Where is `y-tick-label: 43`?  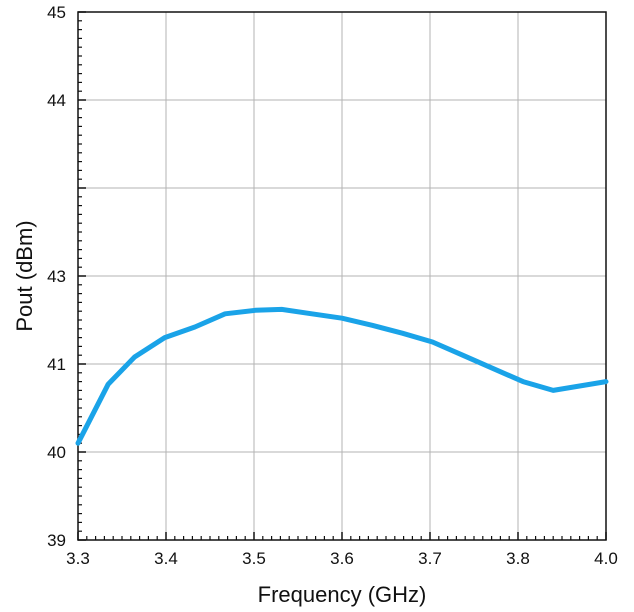 y-tick-label: 43 is located at coordinates (56, 276).